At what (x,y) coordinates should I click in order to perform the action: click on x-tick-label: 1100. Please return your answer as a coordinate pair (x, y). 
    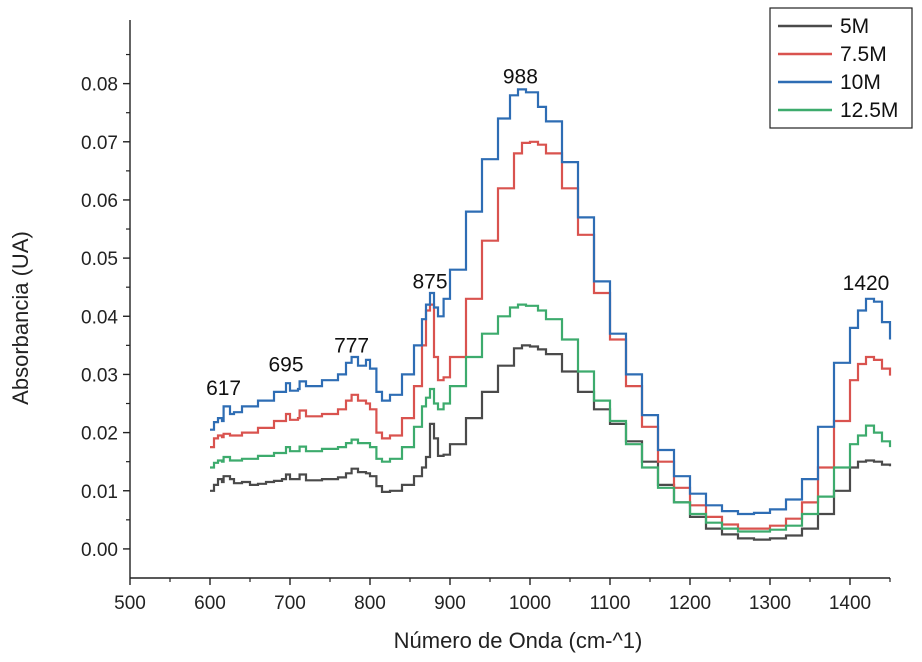
    Looking at the image, I should click on (610, 603).